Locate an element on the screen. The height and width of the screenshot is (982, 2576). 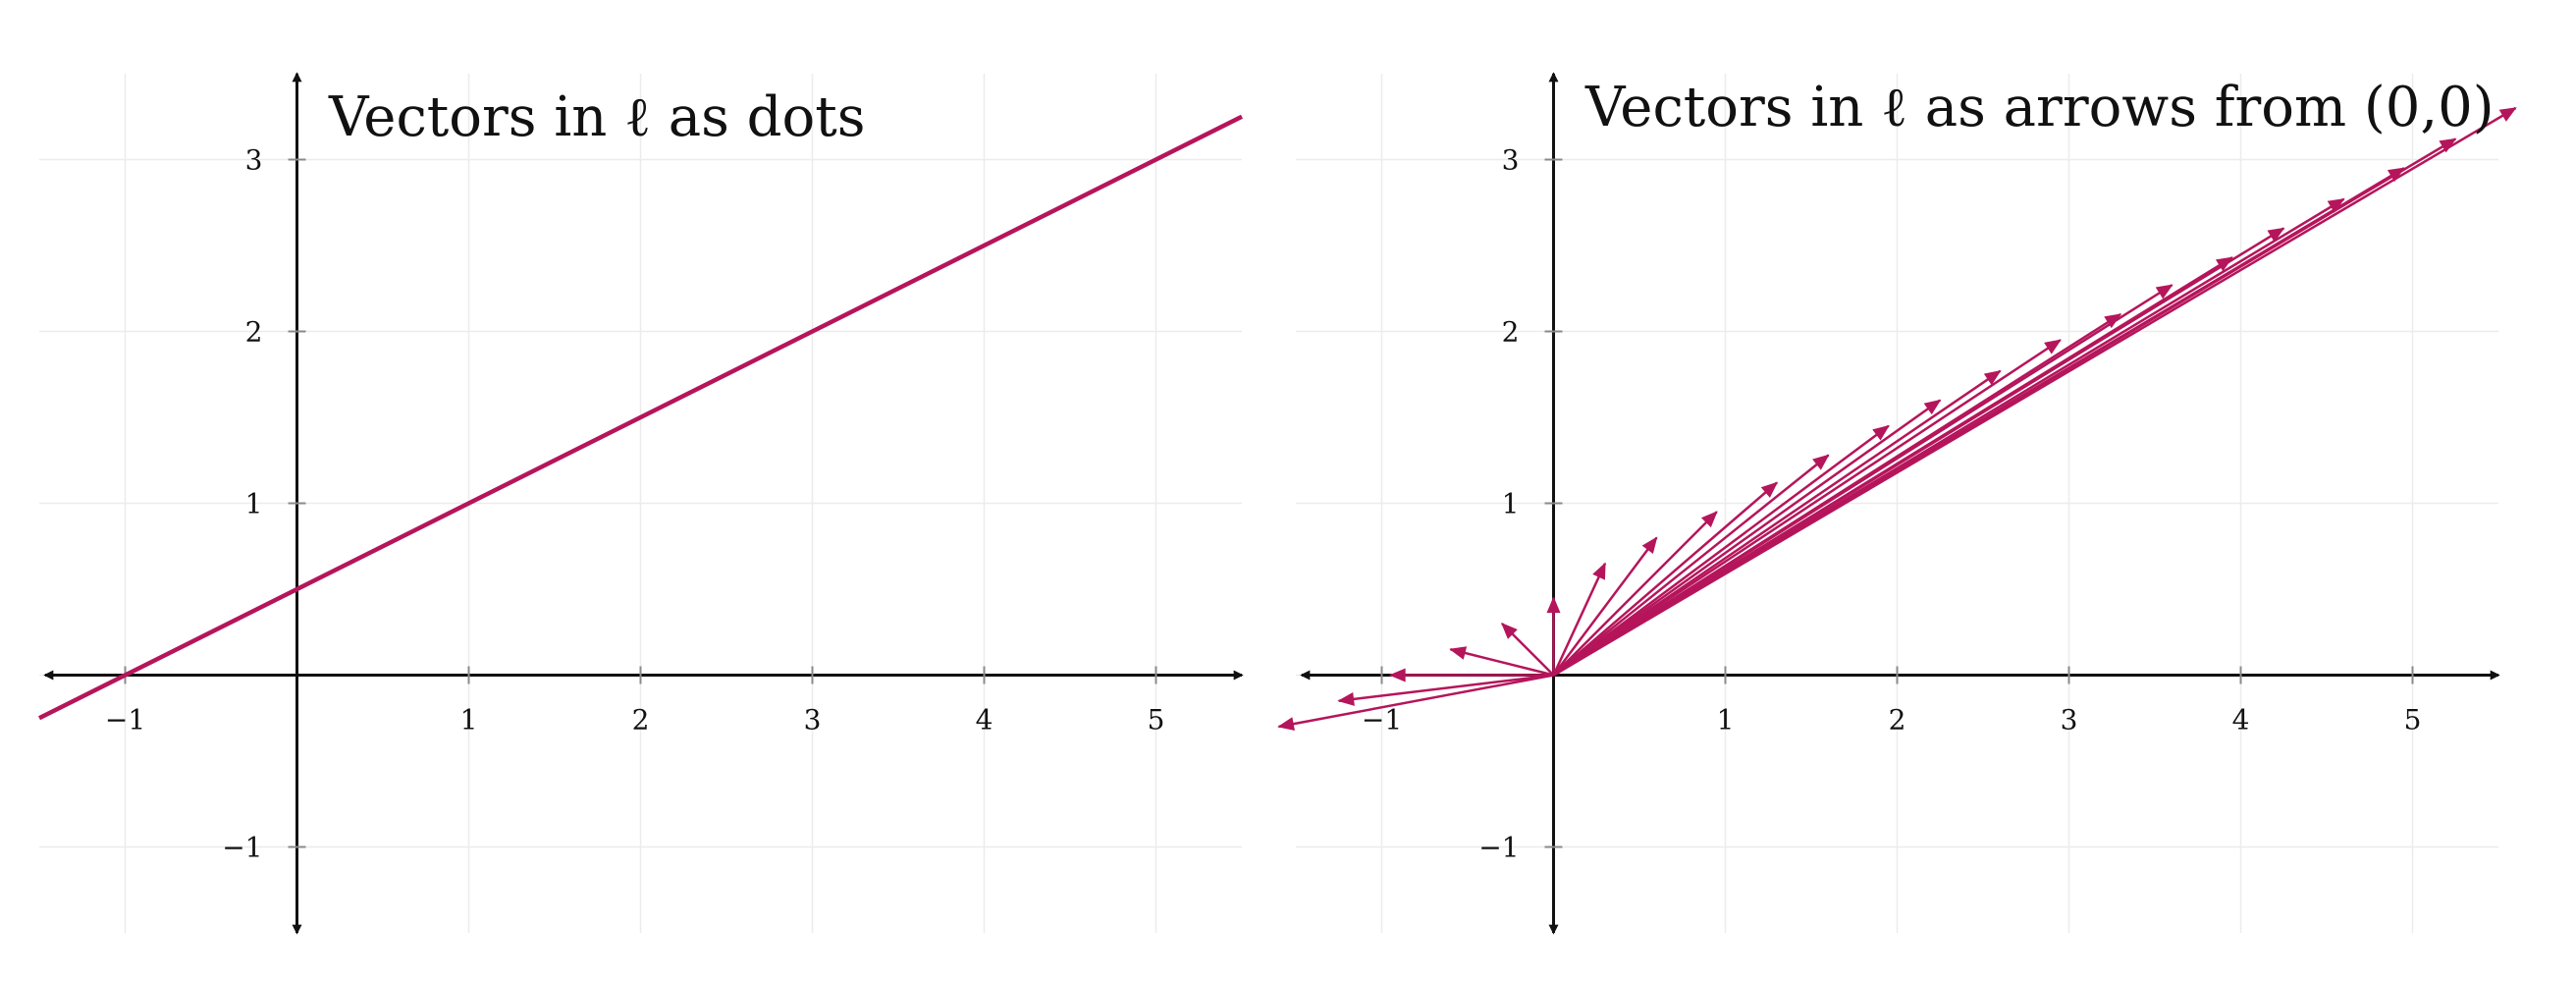
chart-title: Vectors in ℓ as dots is located at coordinates (596, 117).